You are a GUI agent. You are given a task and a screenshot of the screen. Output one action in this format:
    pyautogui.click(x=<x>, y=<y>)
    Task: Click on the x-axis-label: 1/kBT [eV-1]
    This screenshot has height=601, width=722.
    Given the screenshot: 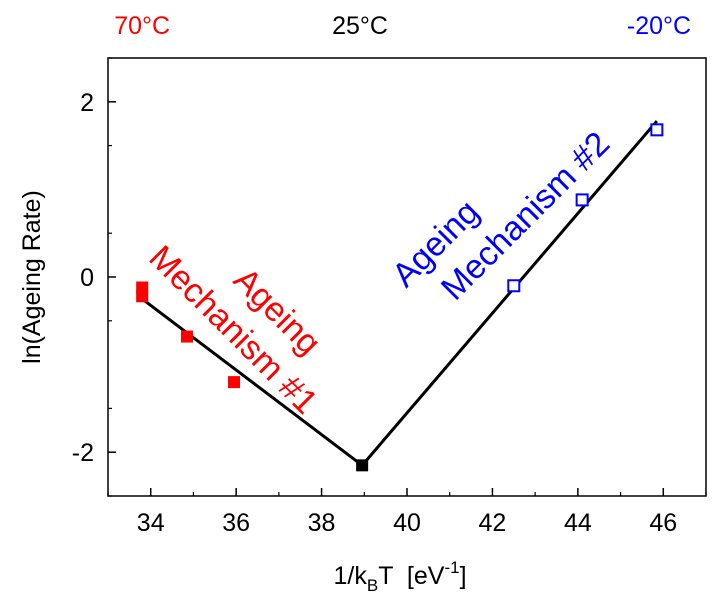 What is the action you would take?
    pyautogui.click(x=399, y=576)
    